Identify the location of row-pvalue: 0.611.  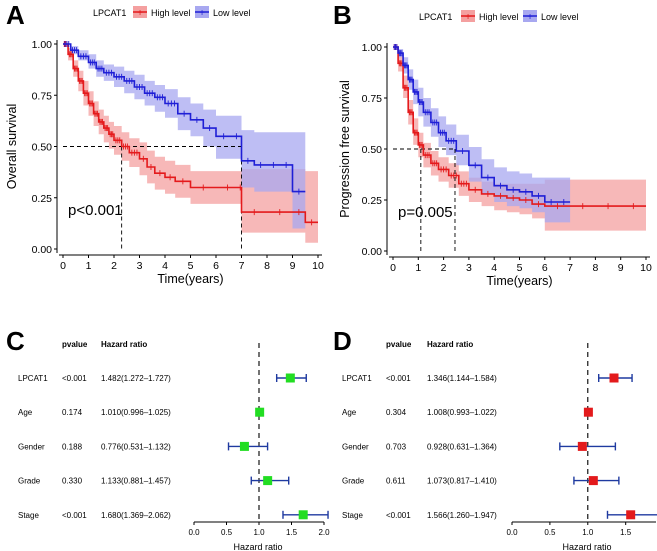
(396, 481).